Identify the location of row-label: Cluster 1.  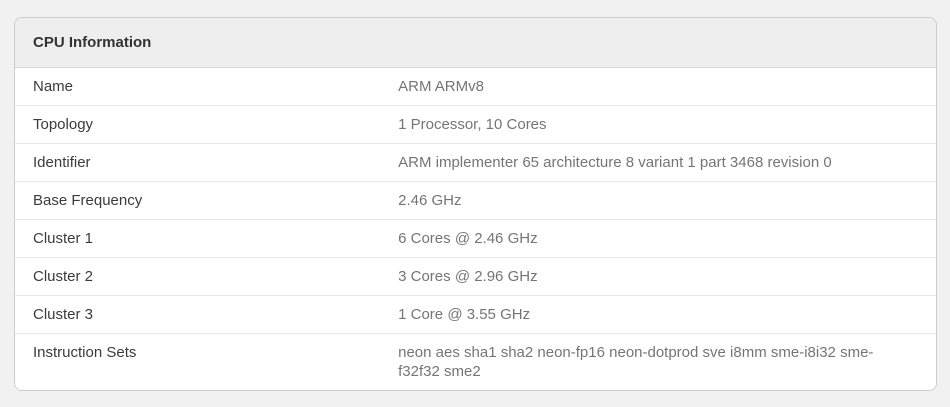
(63, 238).